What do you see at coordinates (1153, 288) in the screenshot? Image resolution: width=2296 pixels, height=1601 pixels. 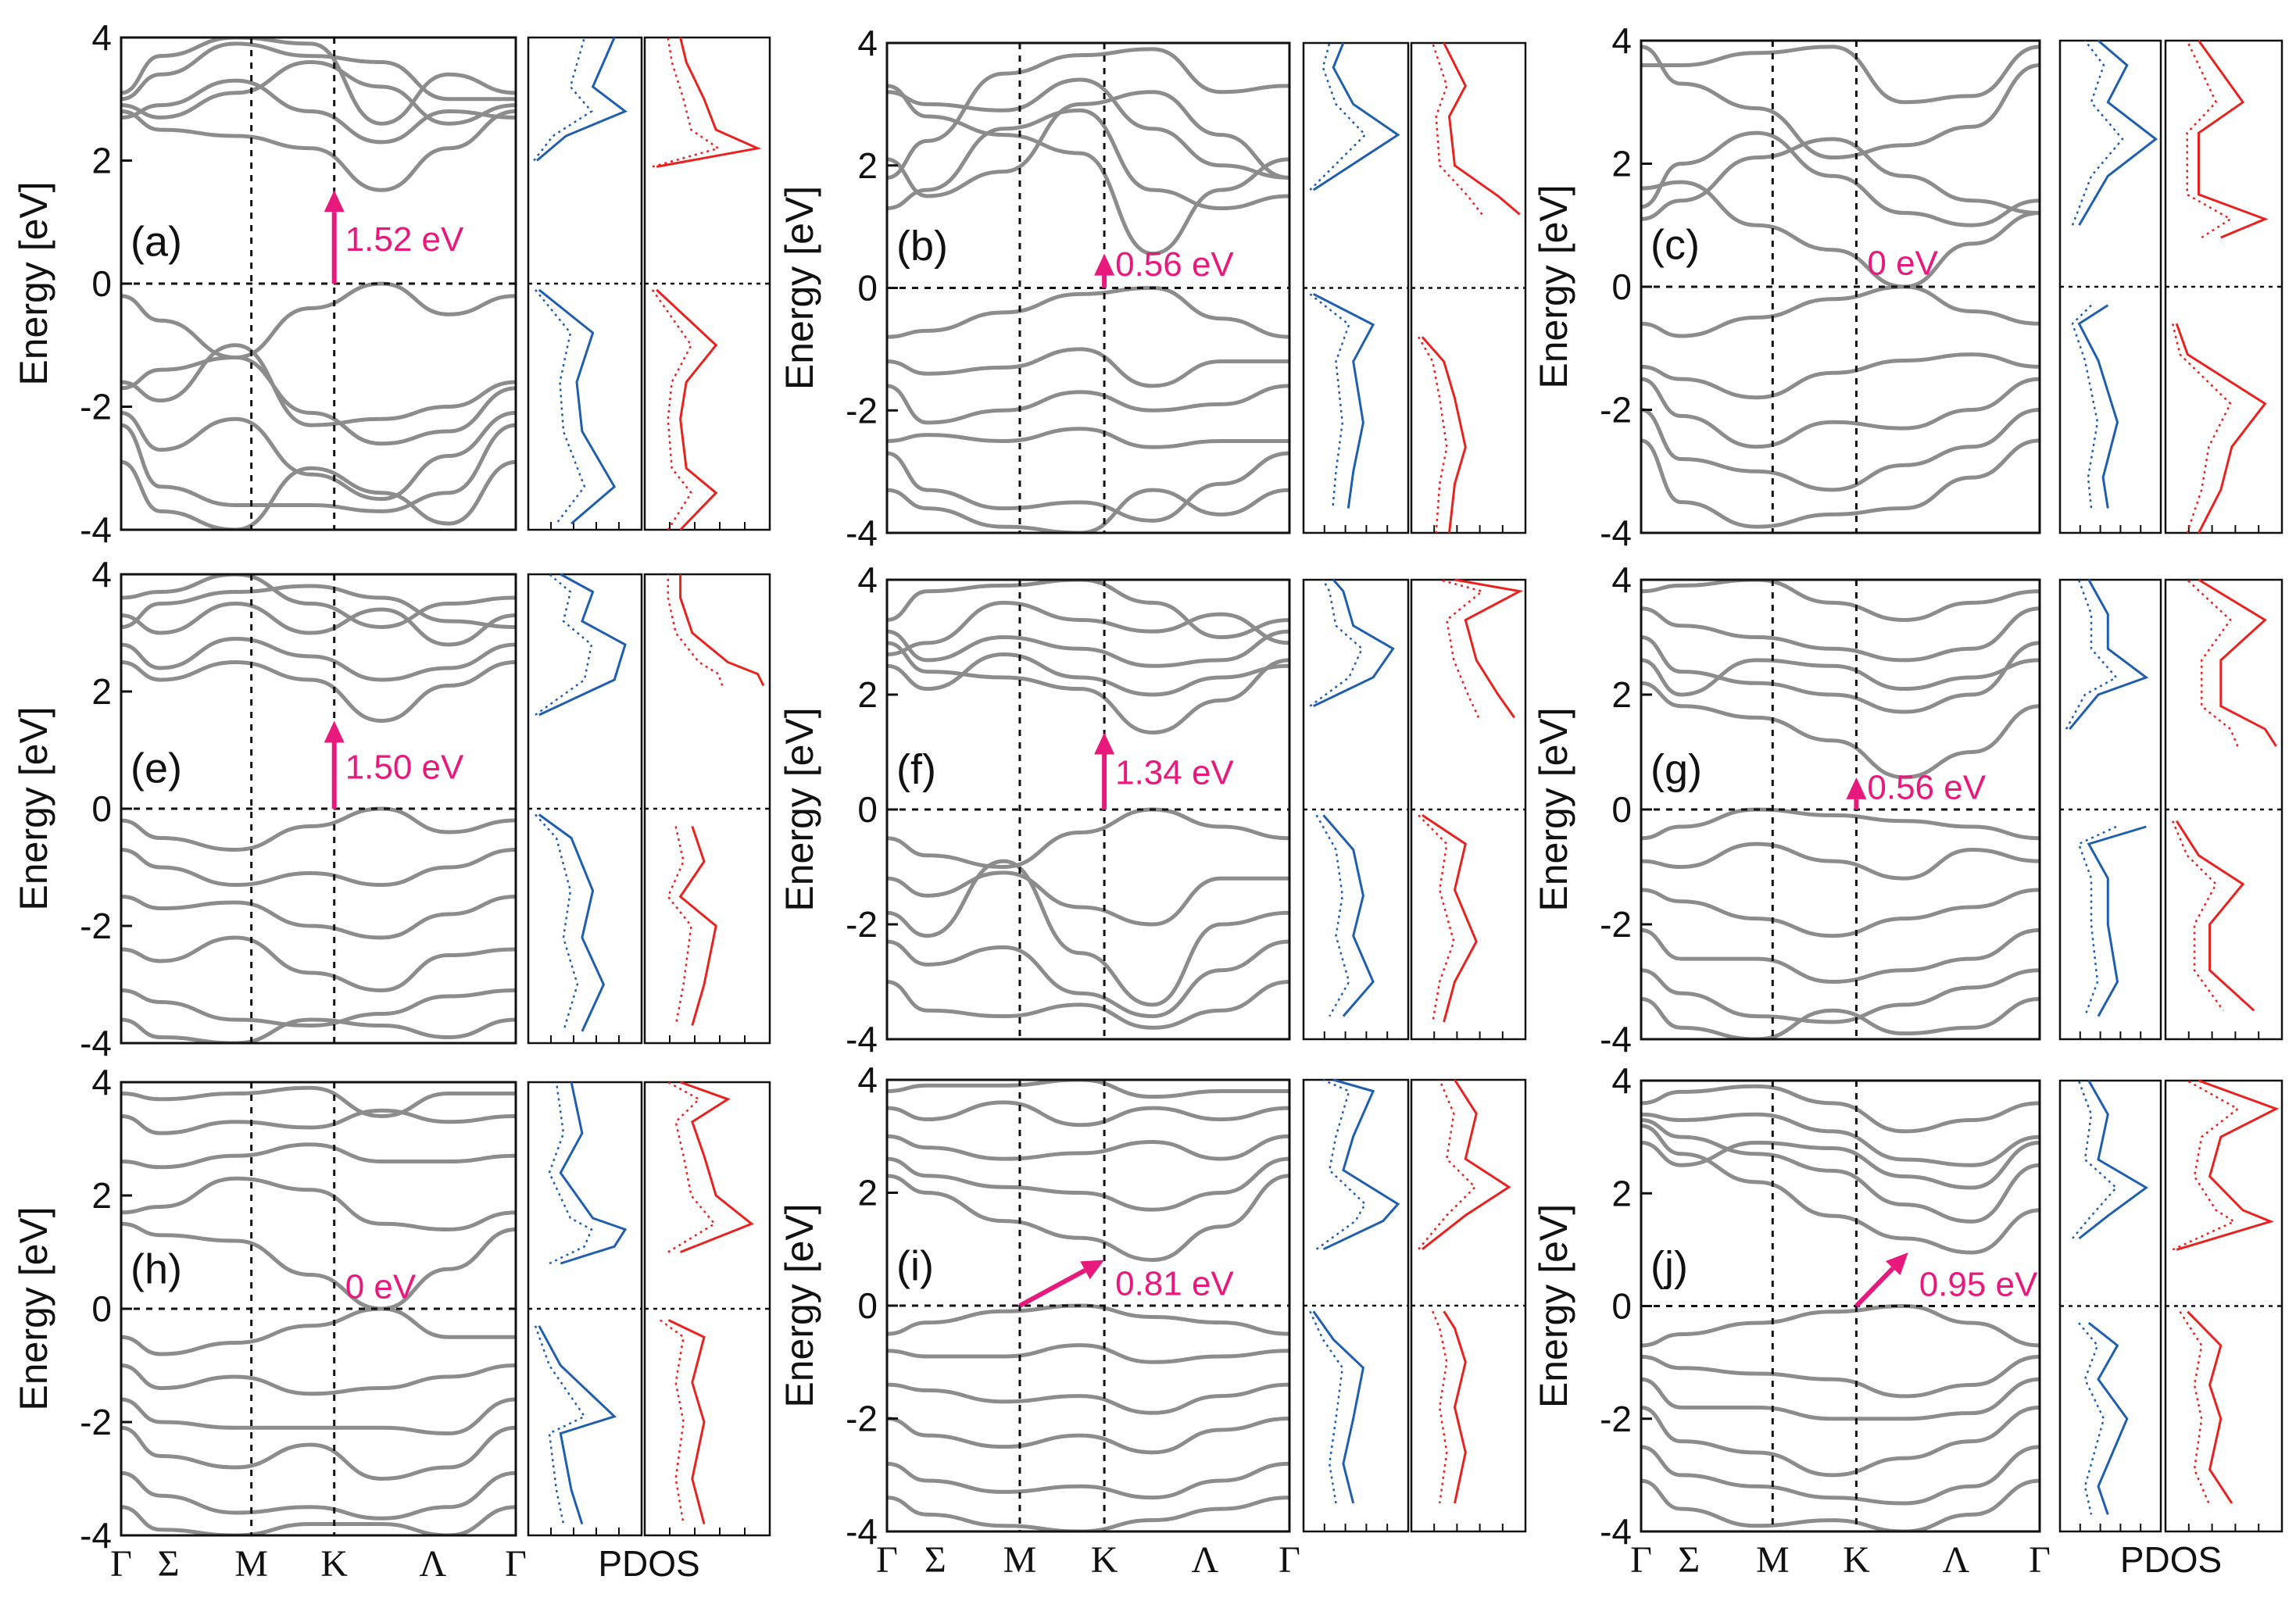 I see `panel-b: 4 2 0 -2 -4 Energy [eV] (b) 0.56 eV` at bounding box center [1153, 288].